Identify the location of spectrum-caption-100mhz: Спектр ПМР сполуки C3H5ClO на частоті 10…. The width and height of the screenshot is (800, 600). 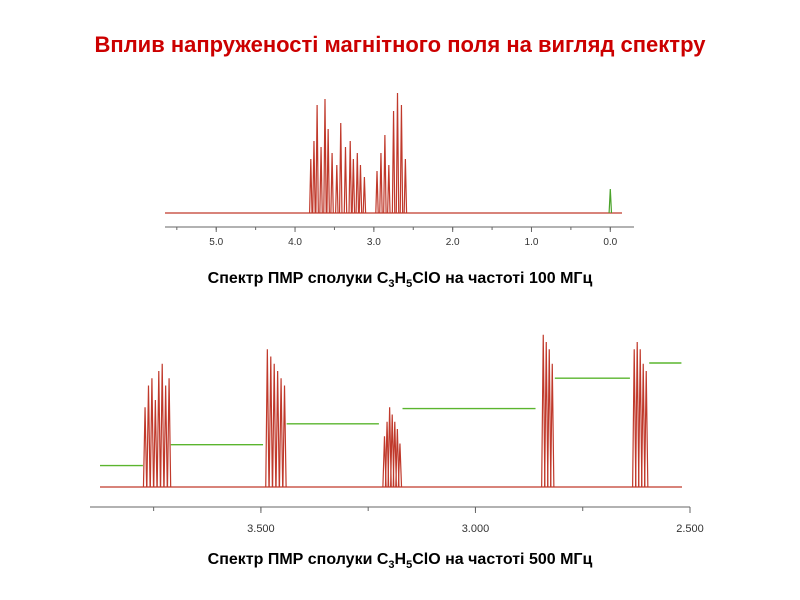
(400, 280).